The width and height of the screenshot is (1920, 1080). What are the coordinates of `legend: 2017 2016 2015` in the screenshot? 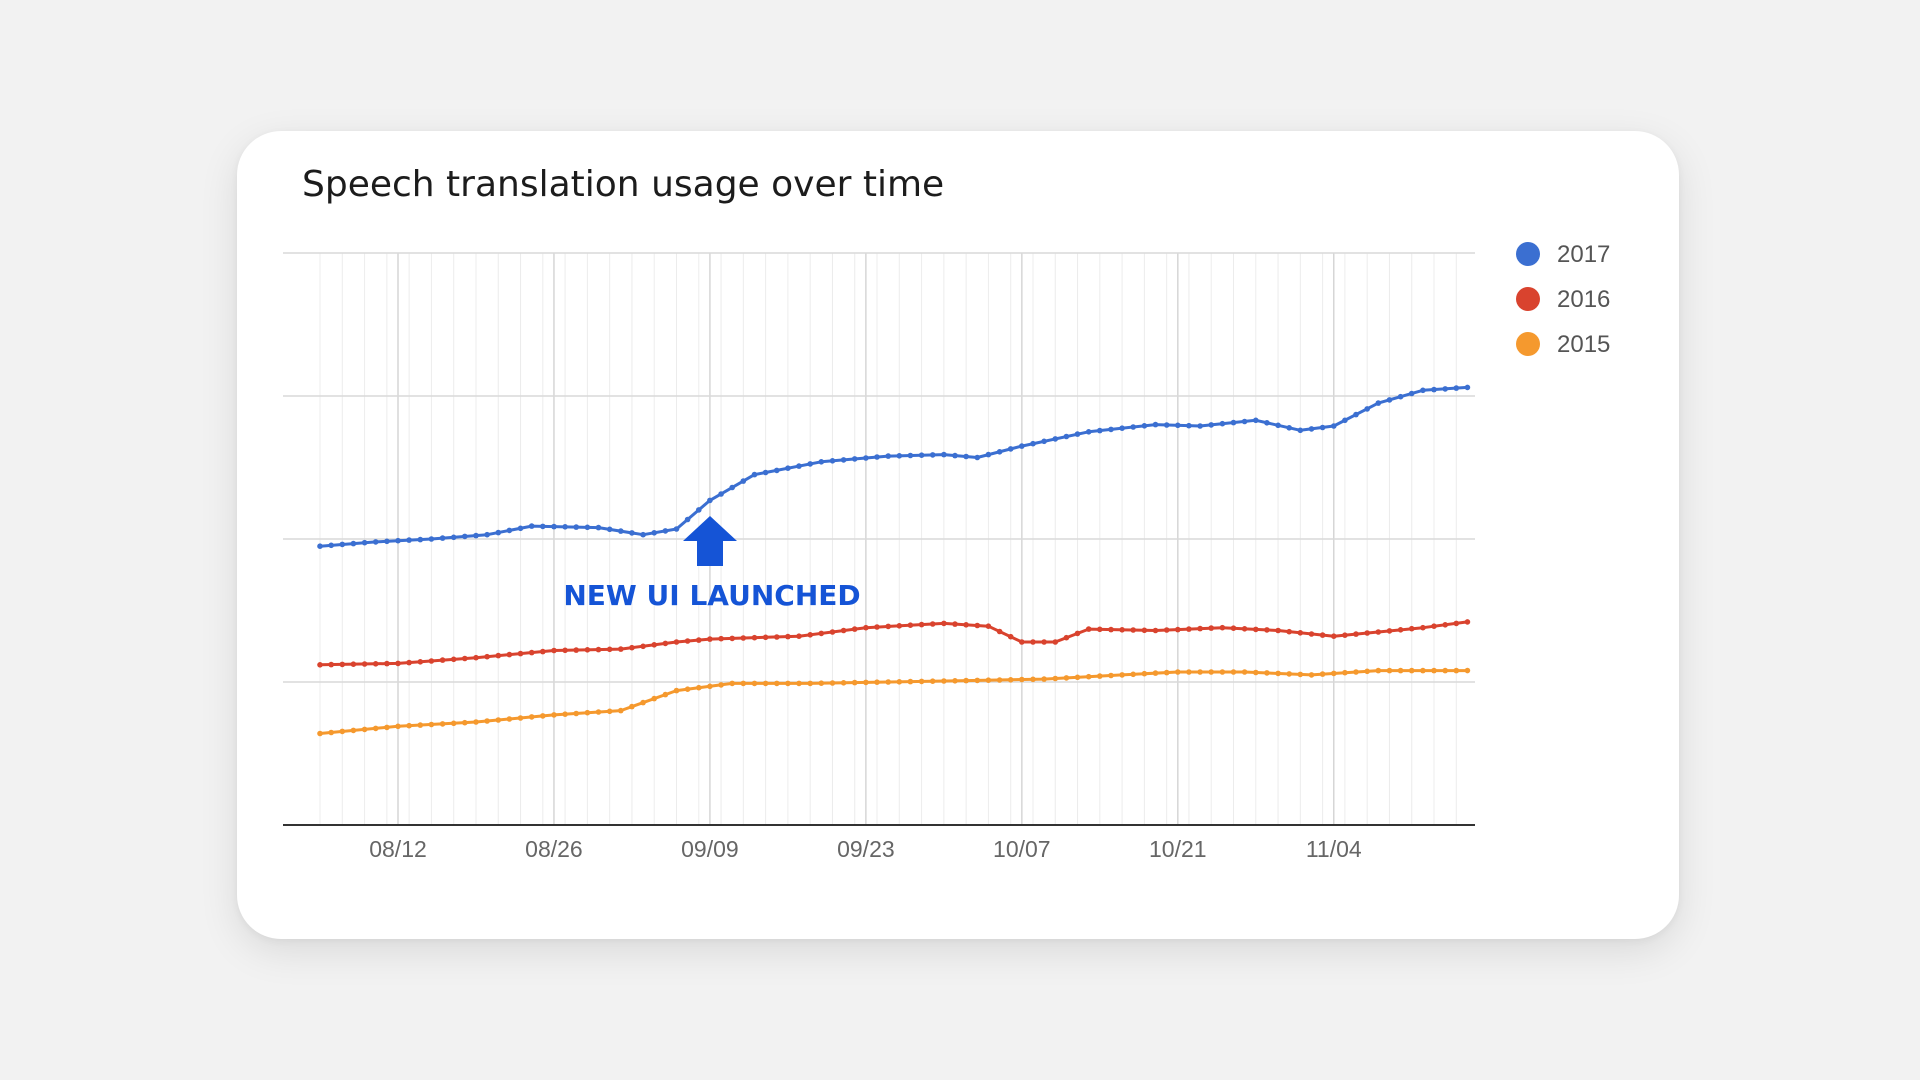 It's located at (1563, 299).